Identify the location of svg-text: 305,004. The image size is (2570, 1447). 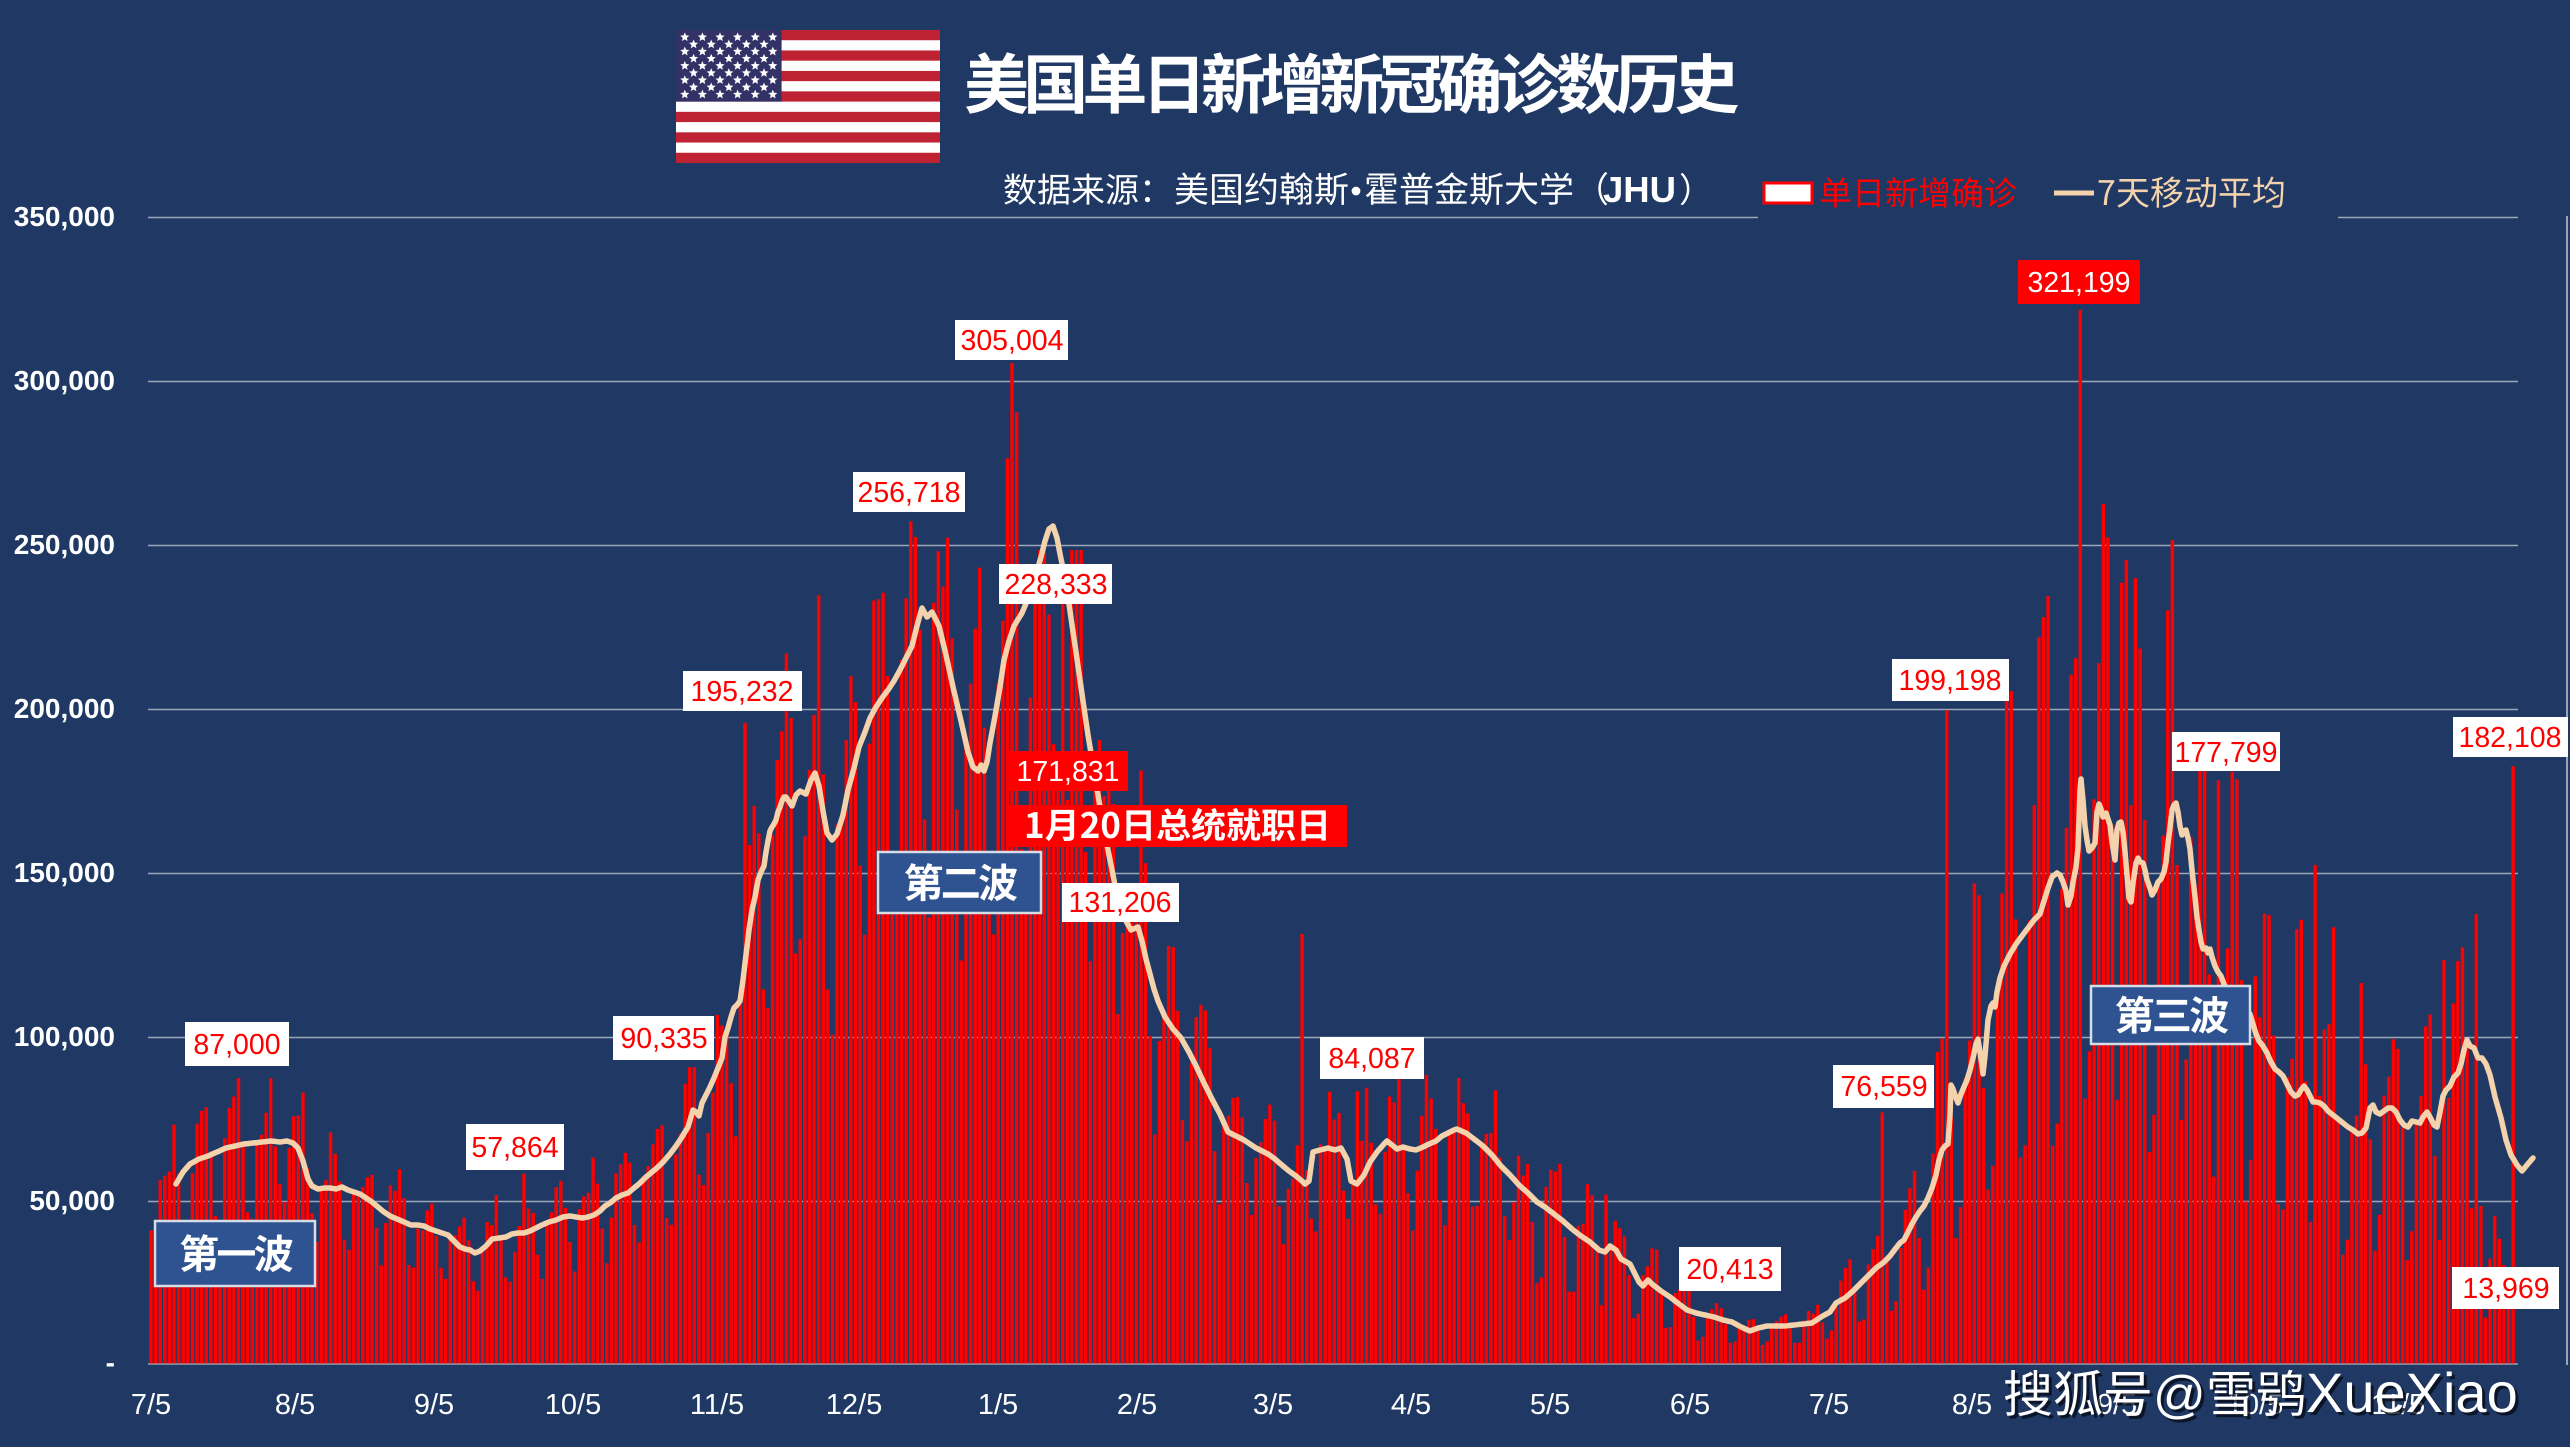
(1011, 341).